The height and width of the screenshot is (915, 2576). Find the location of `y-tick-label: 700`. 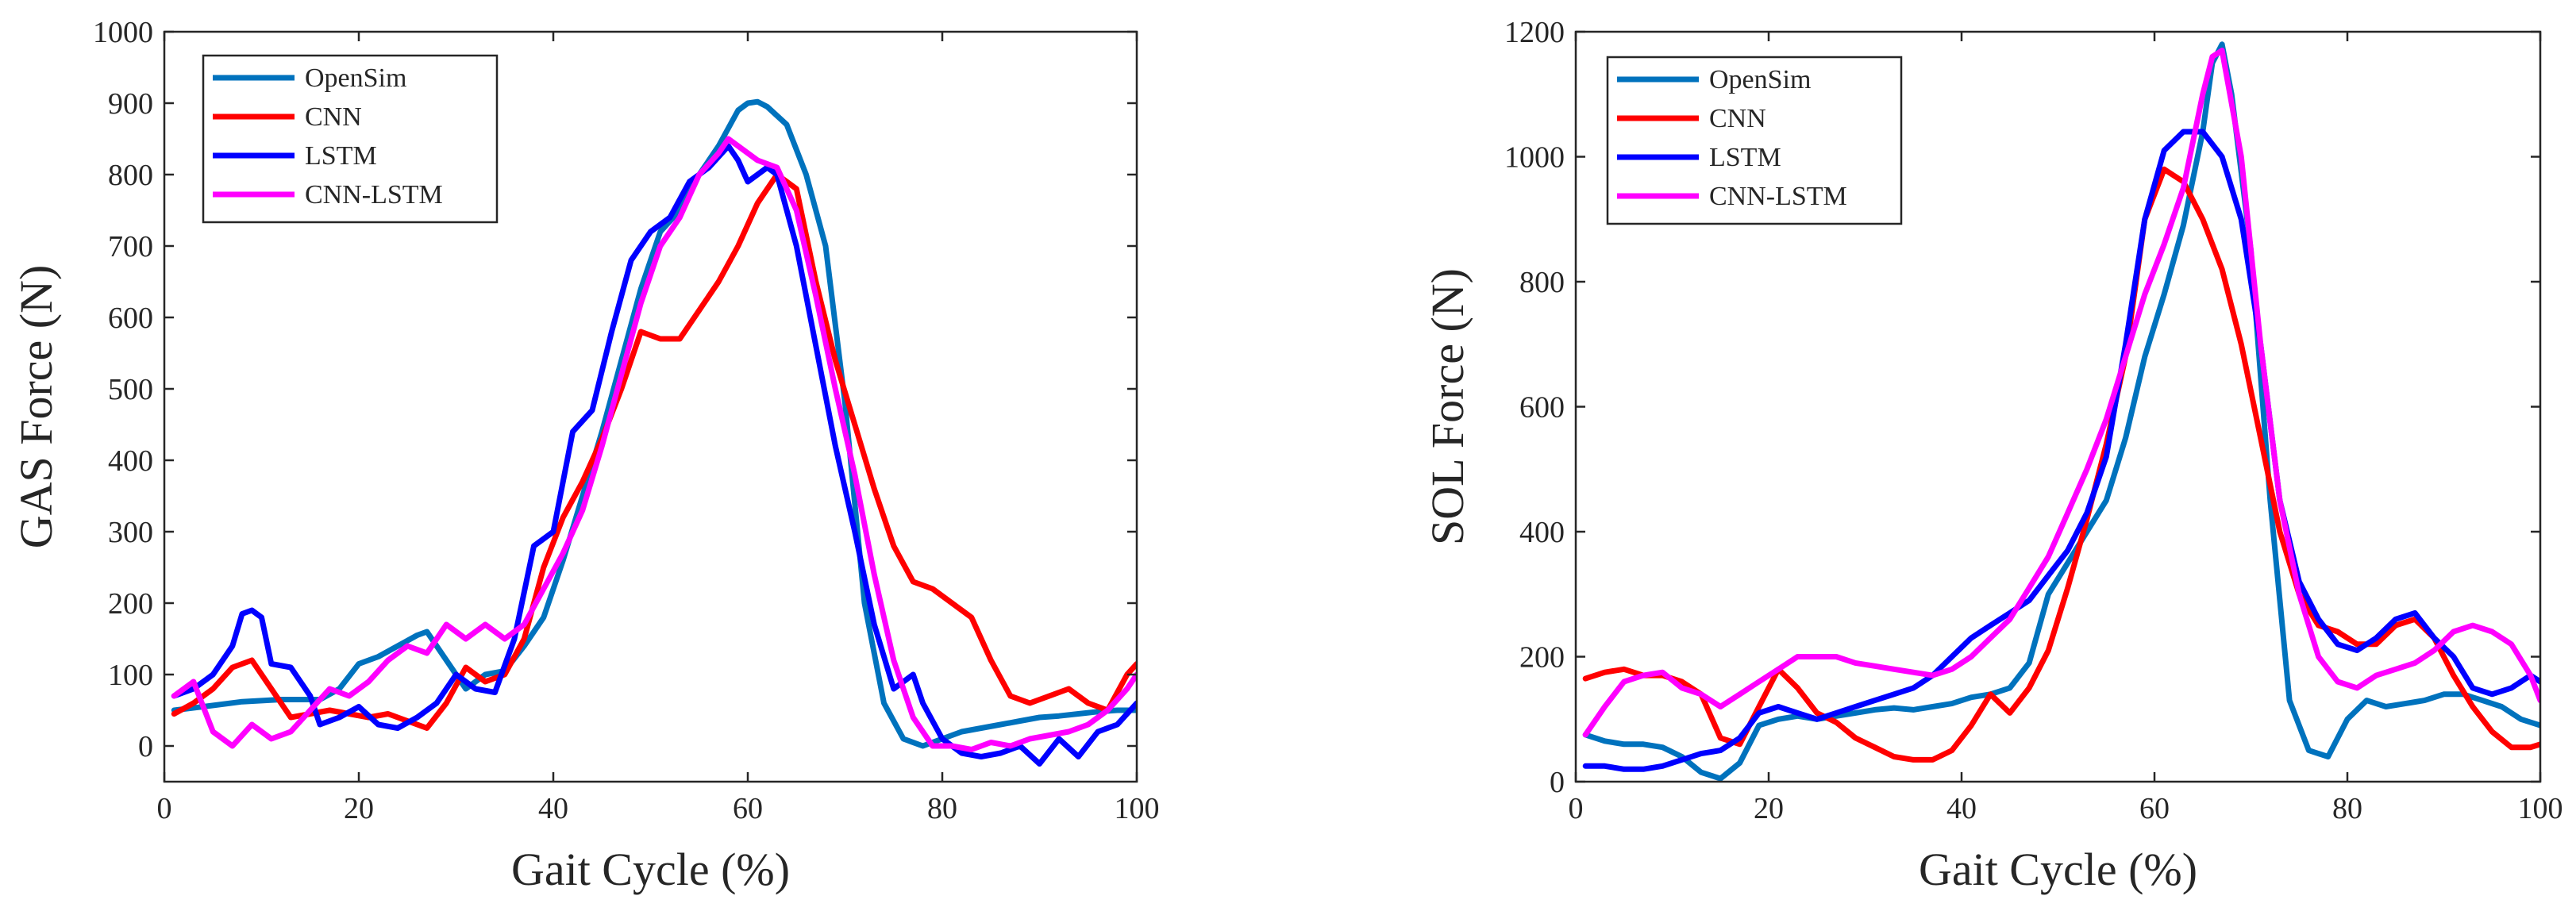

y-tick-label: 700 is located at coordinates (130, 247).